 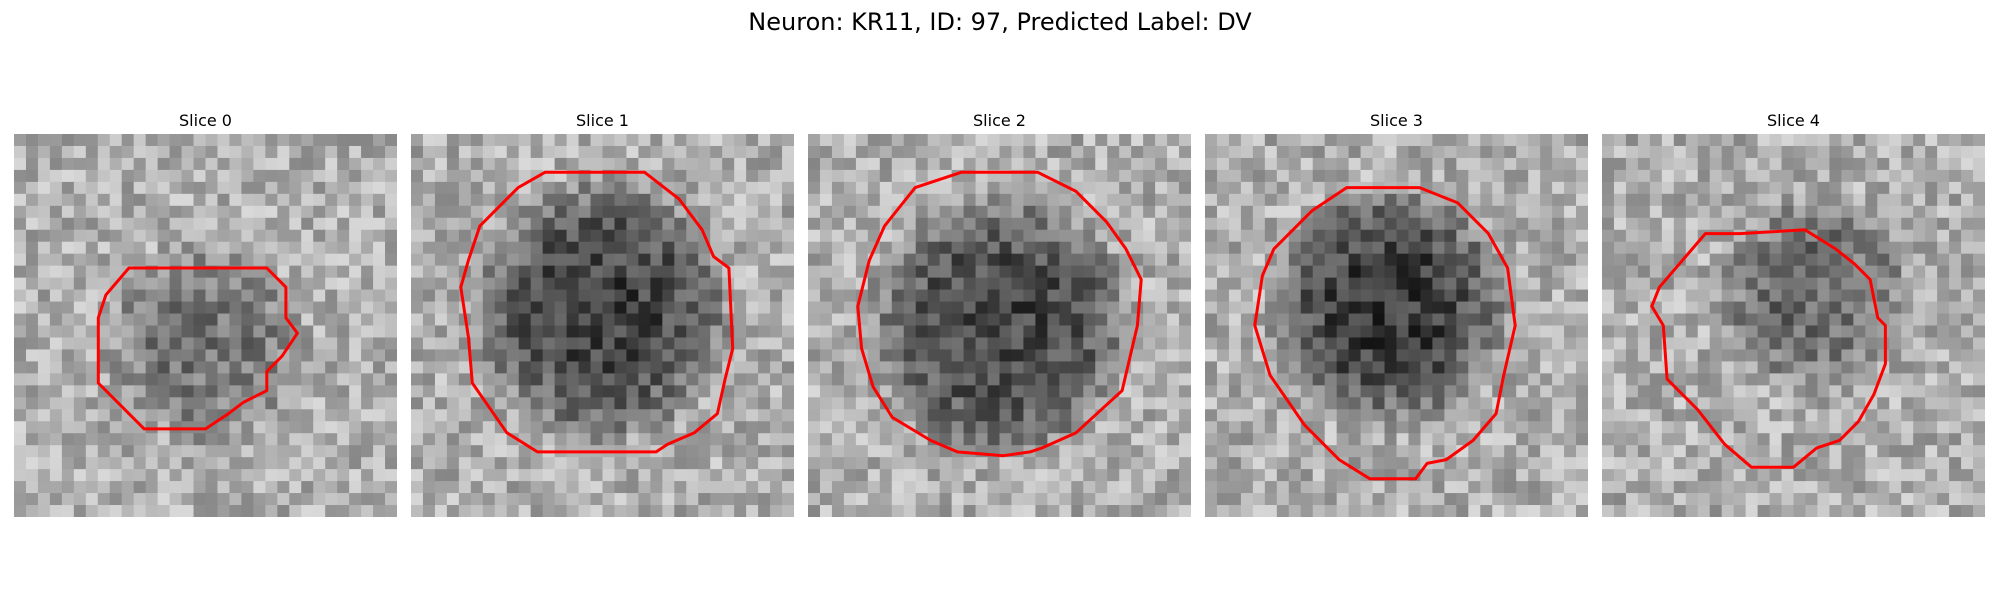 I want to click on slice-panel-1: Slice 1, so click(x=602, y=313).